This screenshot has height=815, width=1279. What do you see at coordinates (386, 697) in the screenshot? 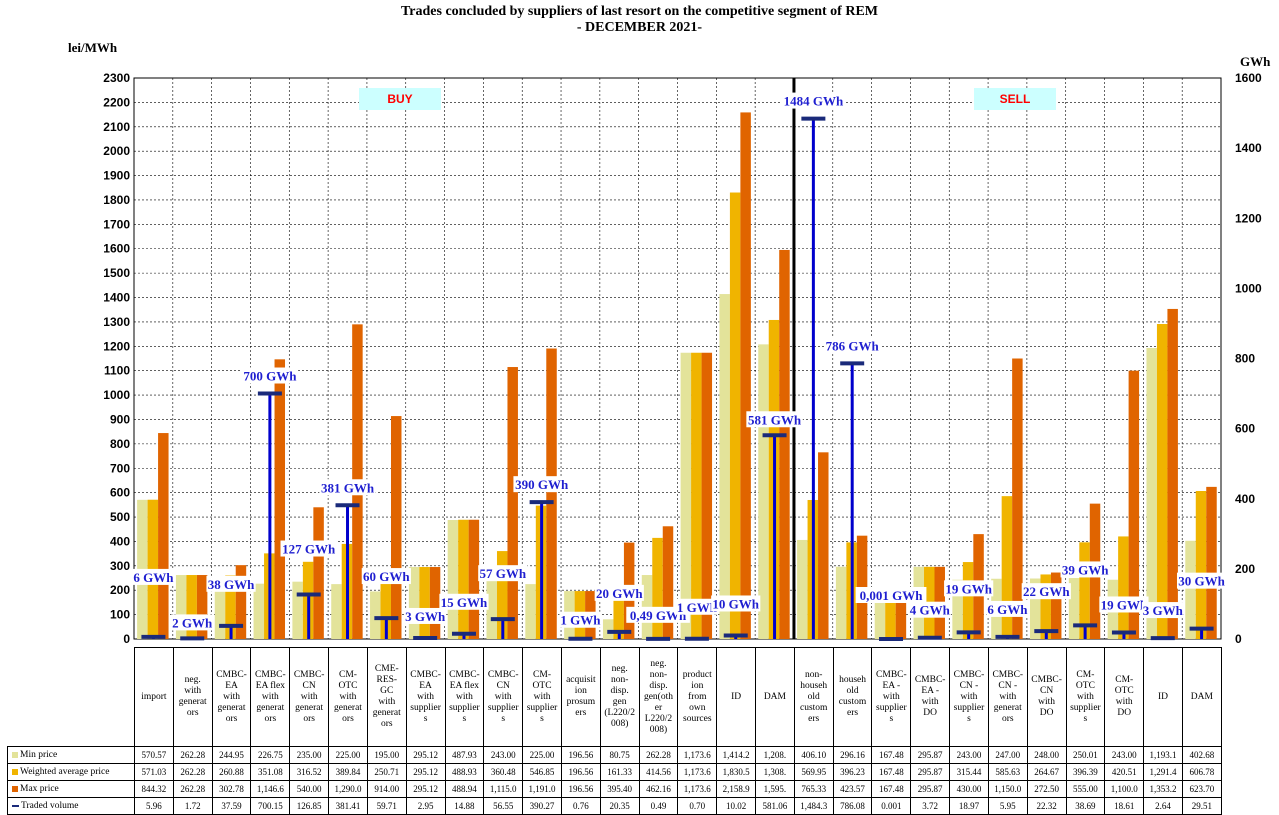
I see `category-label: CME- RES- GC with generat ors` at bounding box center [386, 697].